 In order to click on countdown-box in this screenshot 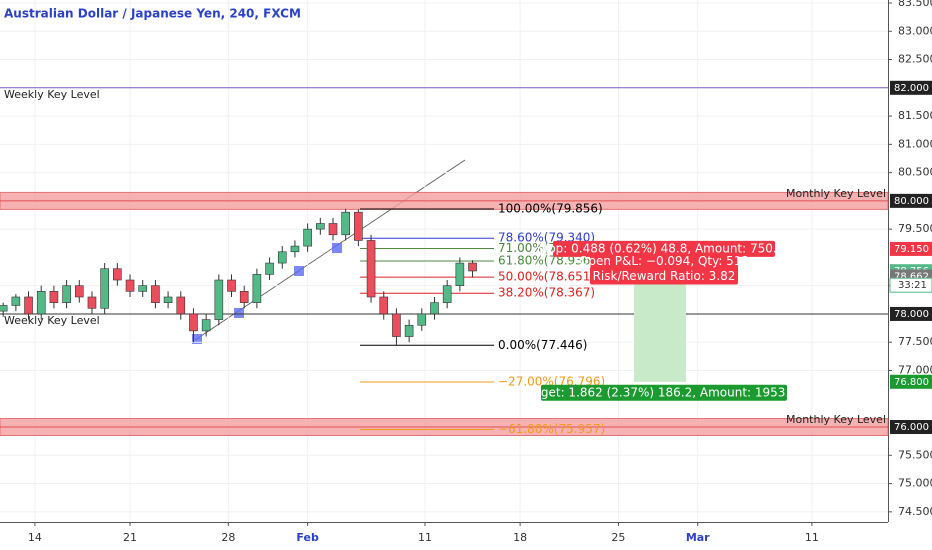, I will do `click(910, 285)`.